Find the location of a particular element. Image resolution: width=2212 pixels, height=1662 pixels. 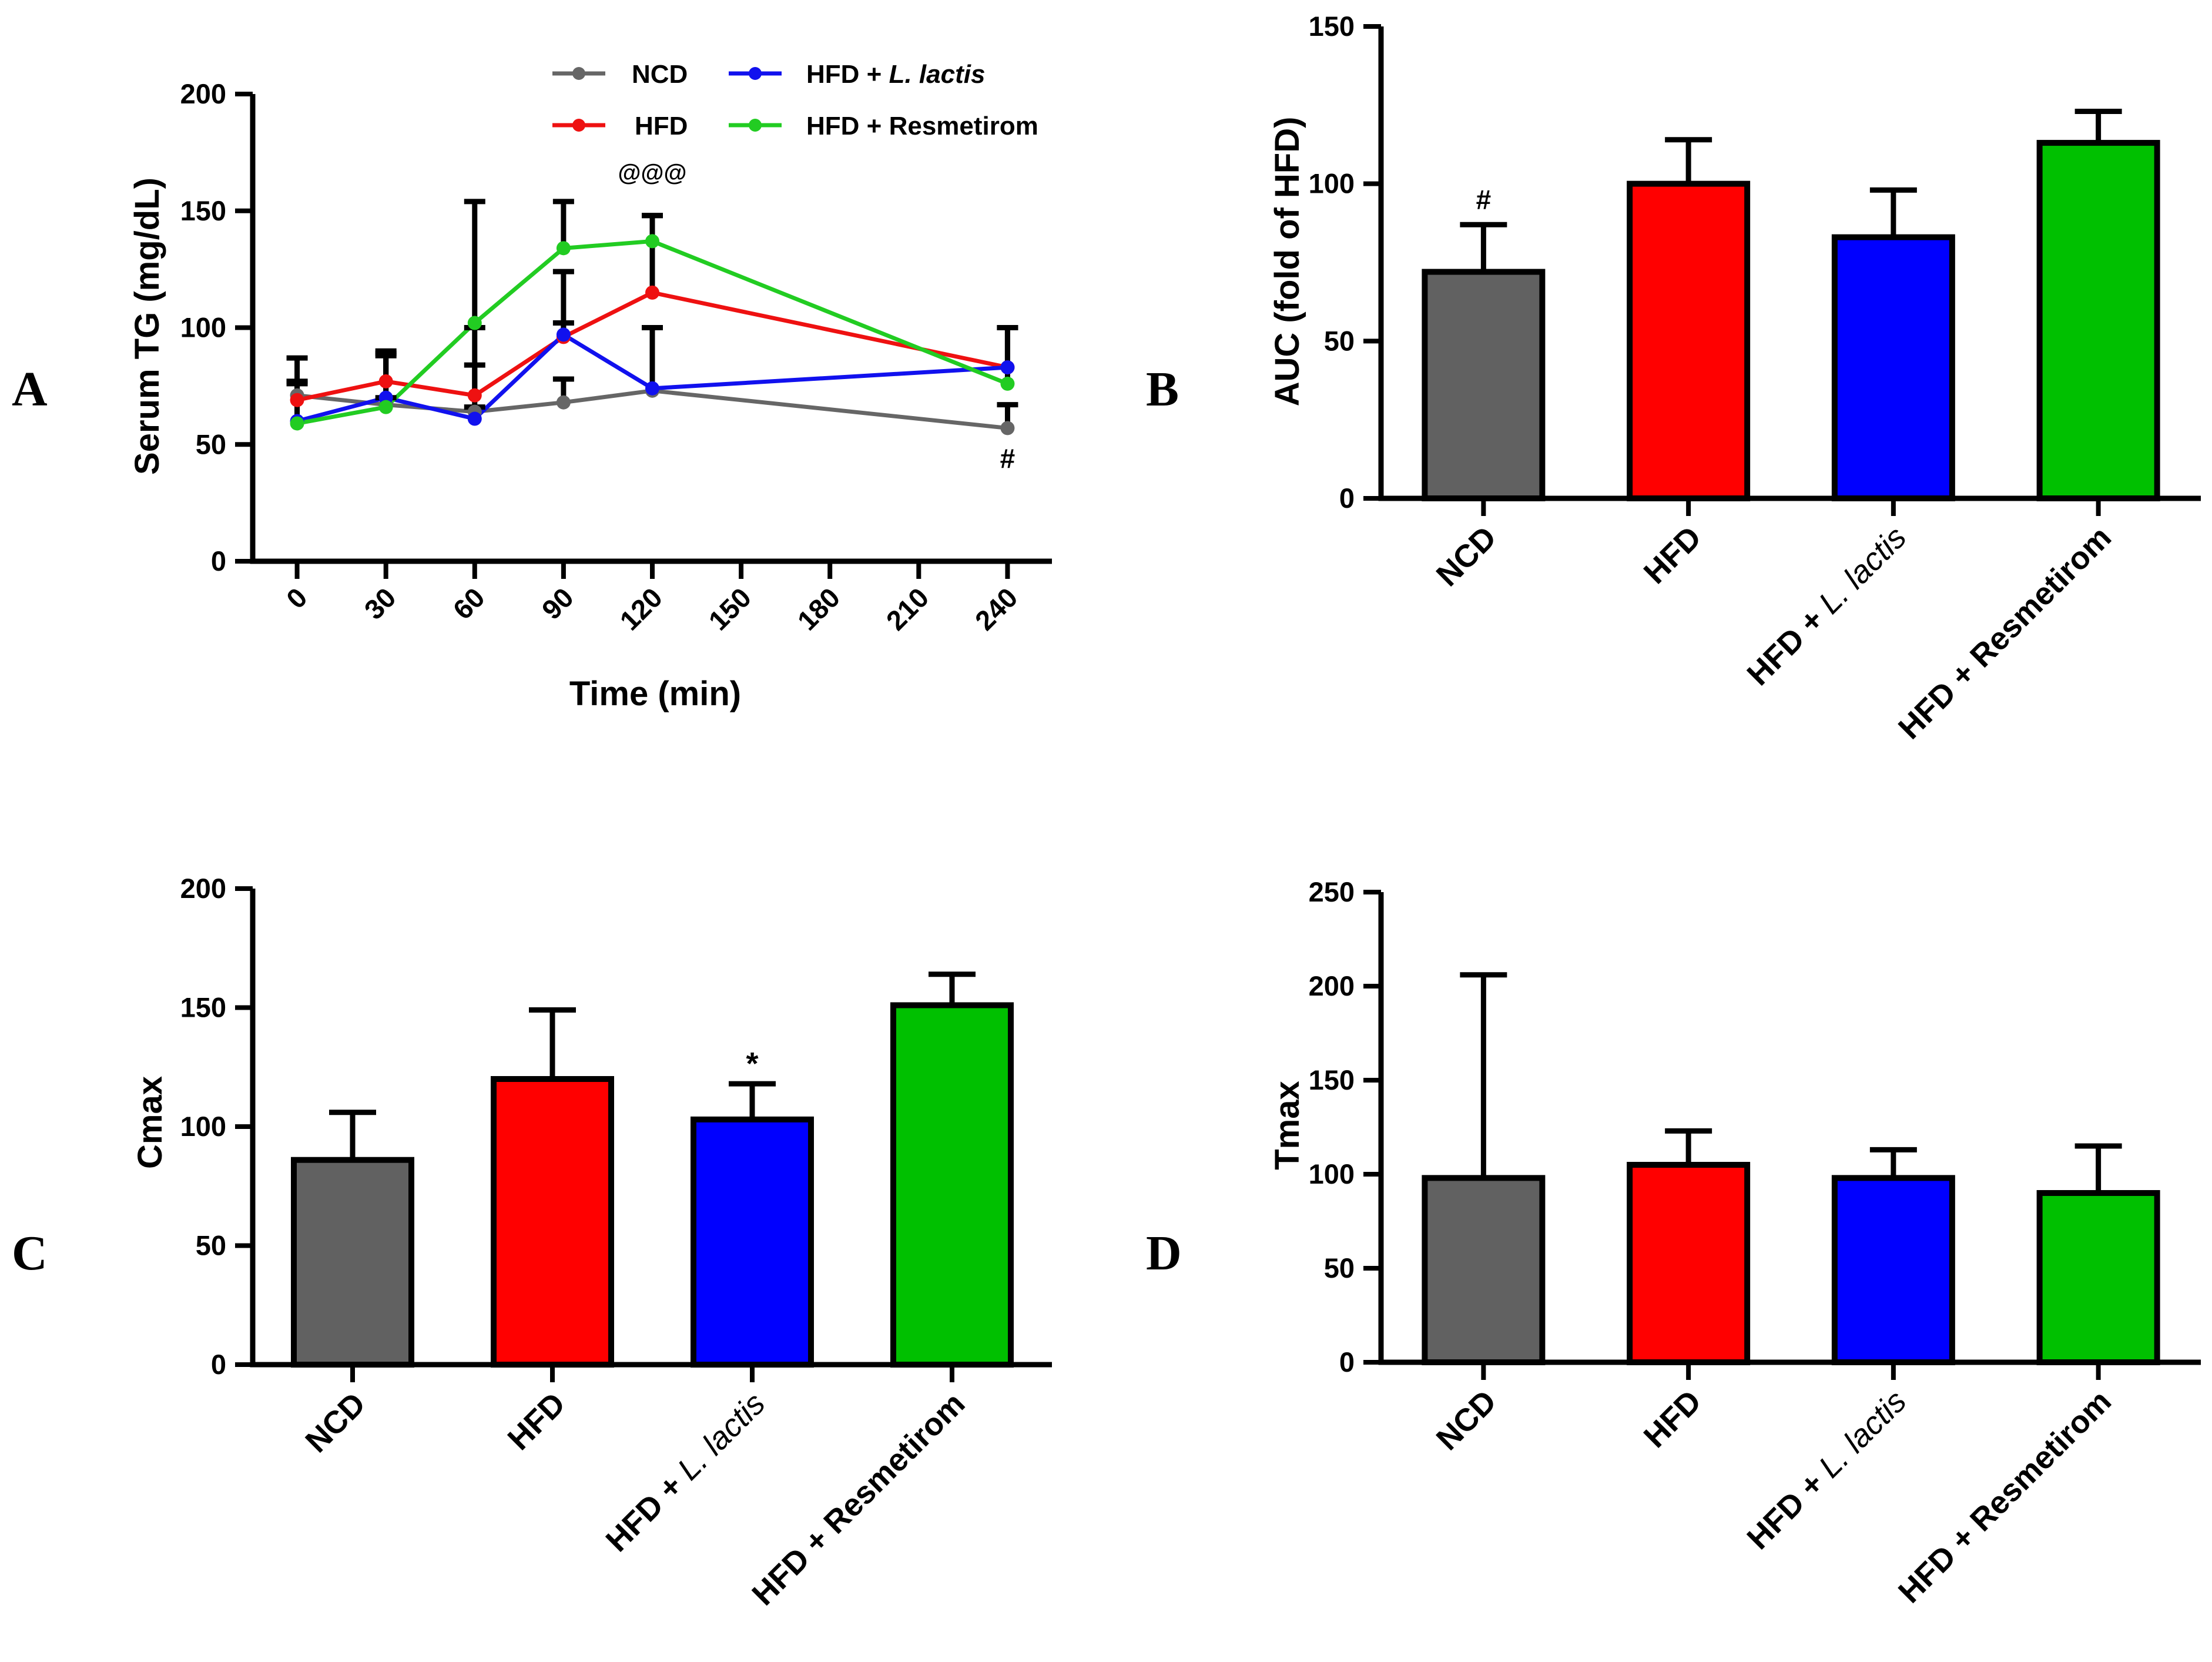

panel-d-ytick-label: 50 is located at coordinates (1339, 1268).